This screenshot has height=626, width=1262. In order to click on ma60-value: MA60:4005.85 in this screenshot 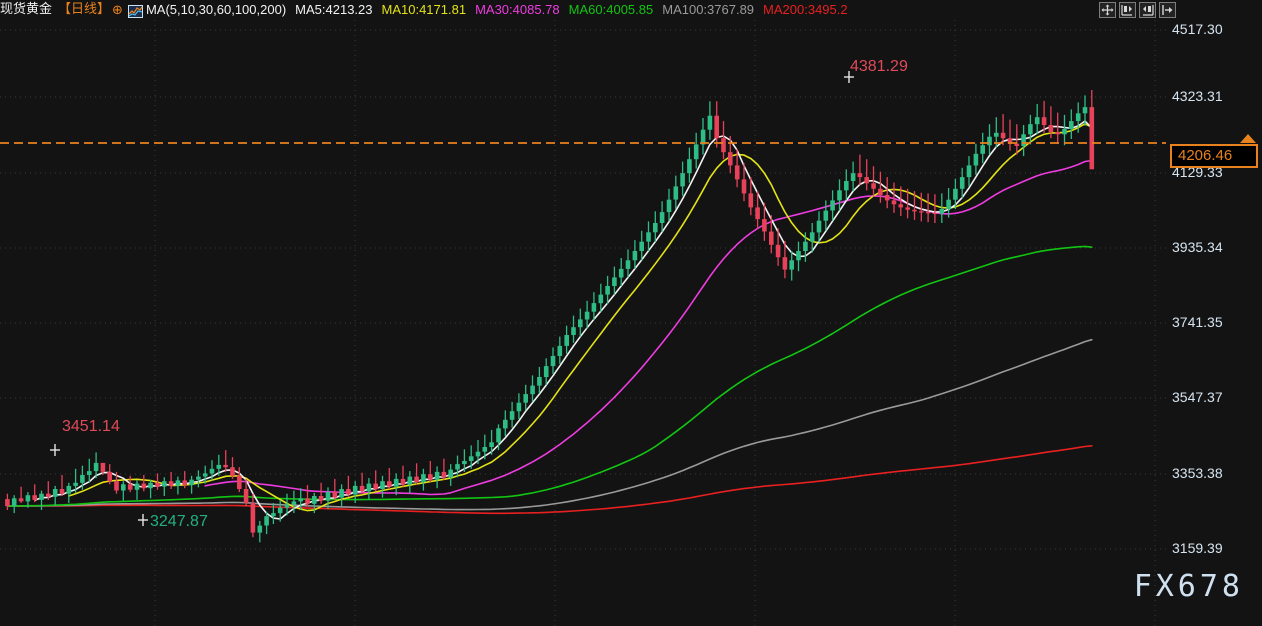, I will do `click(611, 9)`.